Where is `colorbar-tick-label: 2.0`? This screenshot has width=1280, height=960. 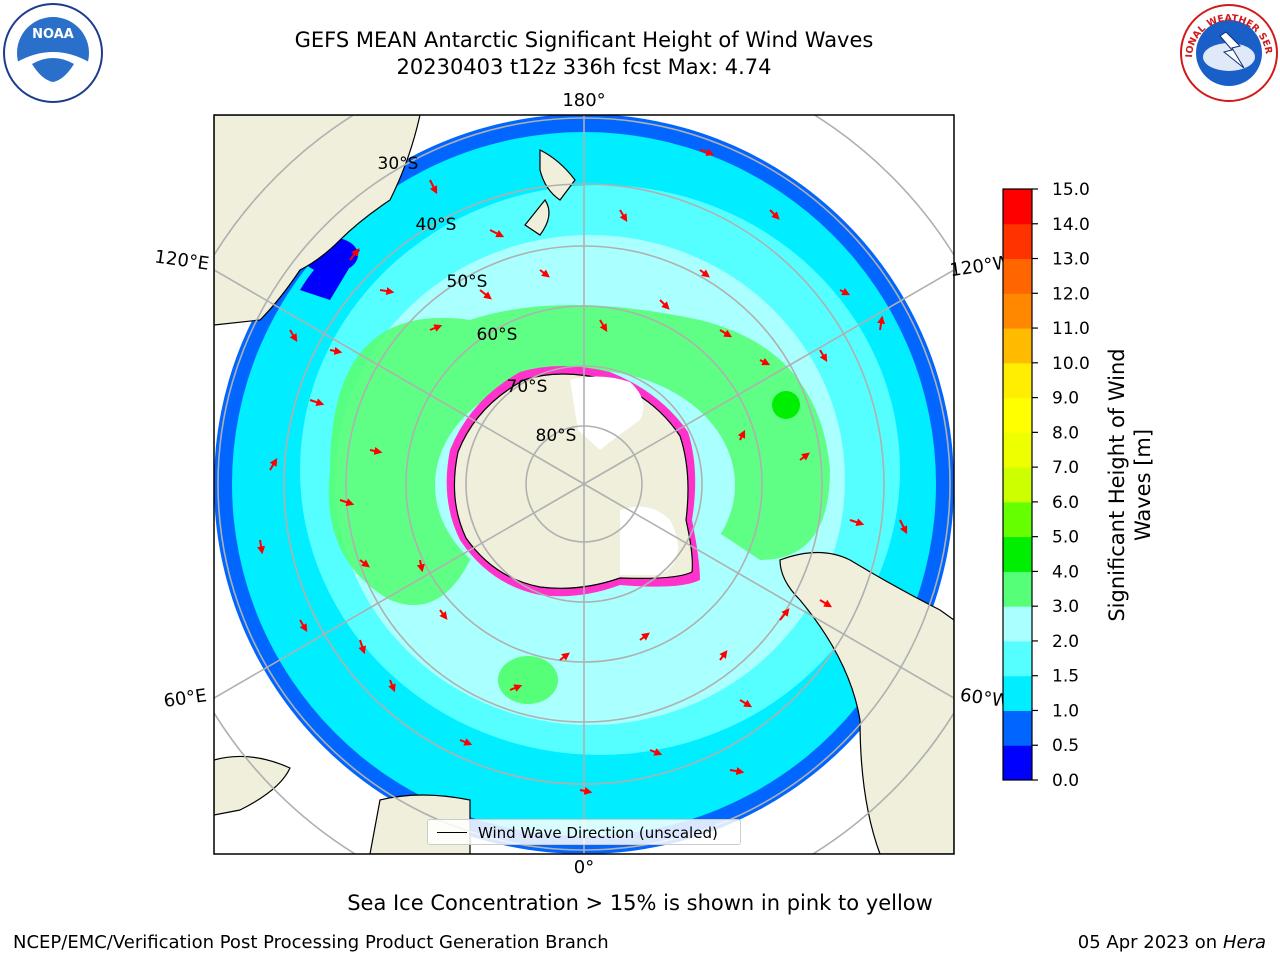
colorbar-tick-label: 2.0 is located at coordinates (1065, 642).